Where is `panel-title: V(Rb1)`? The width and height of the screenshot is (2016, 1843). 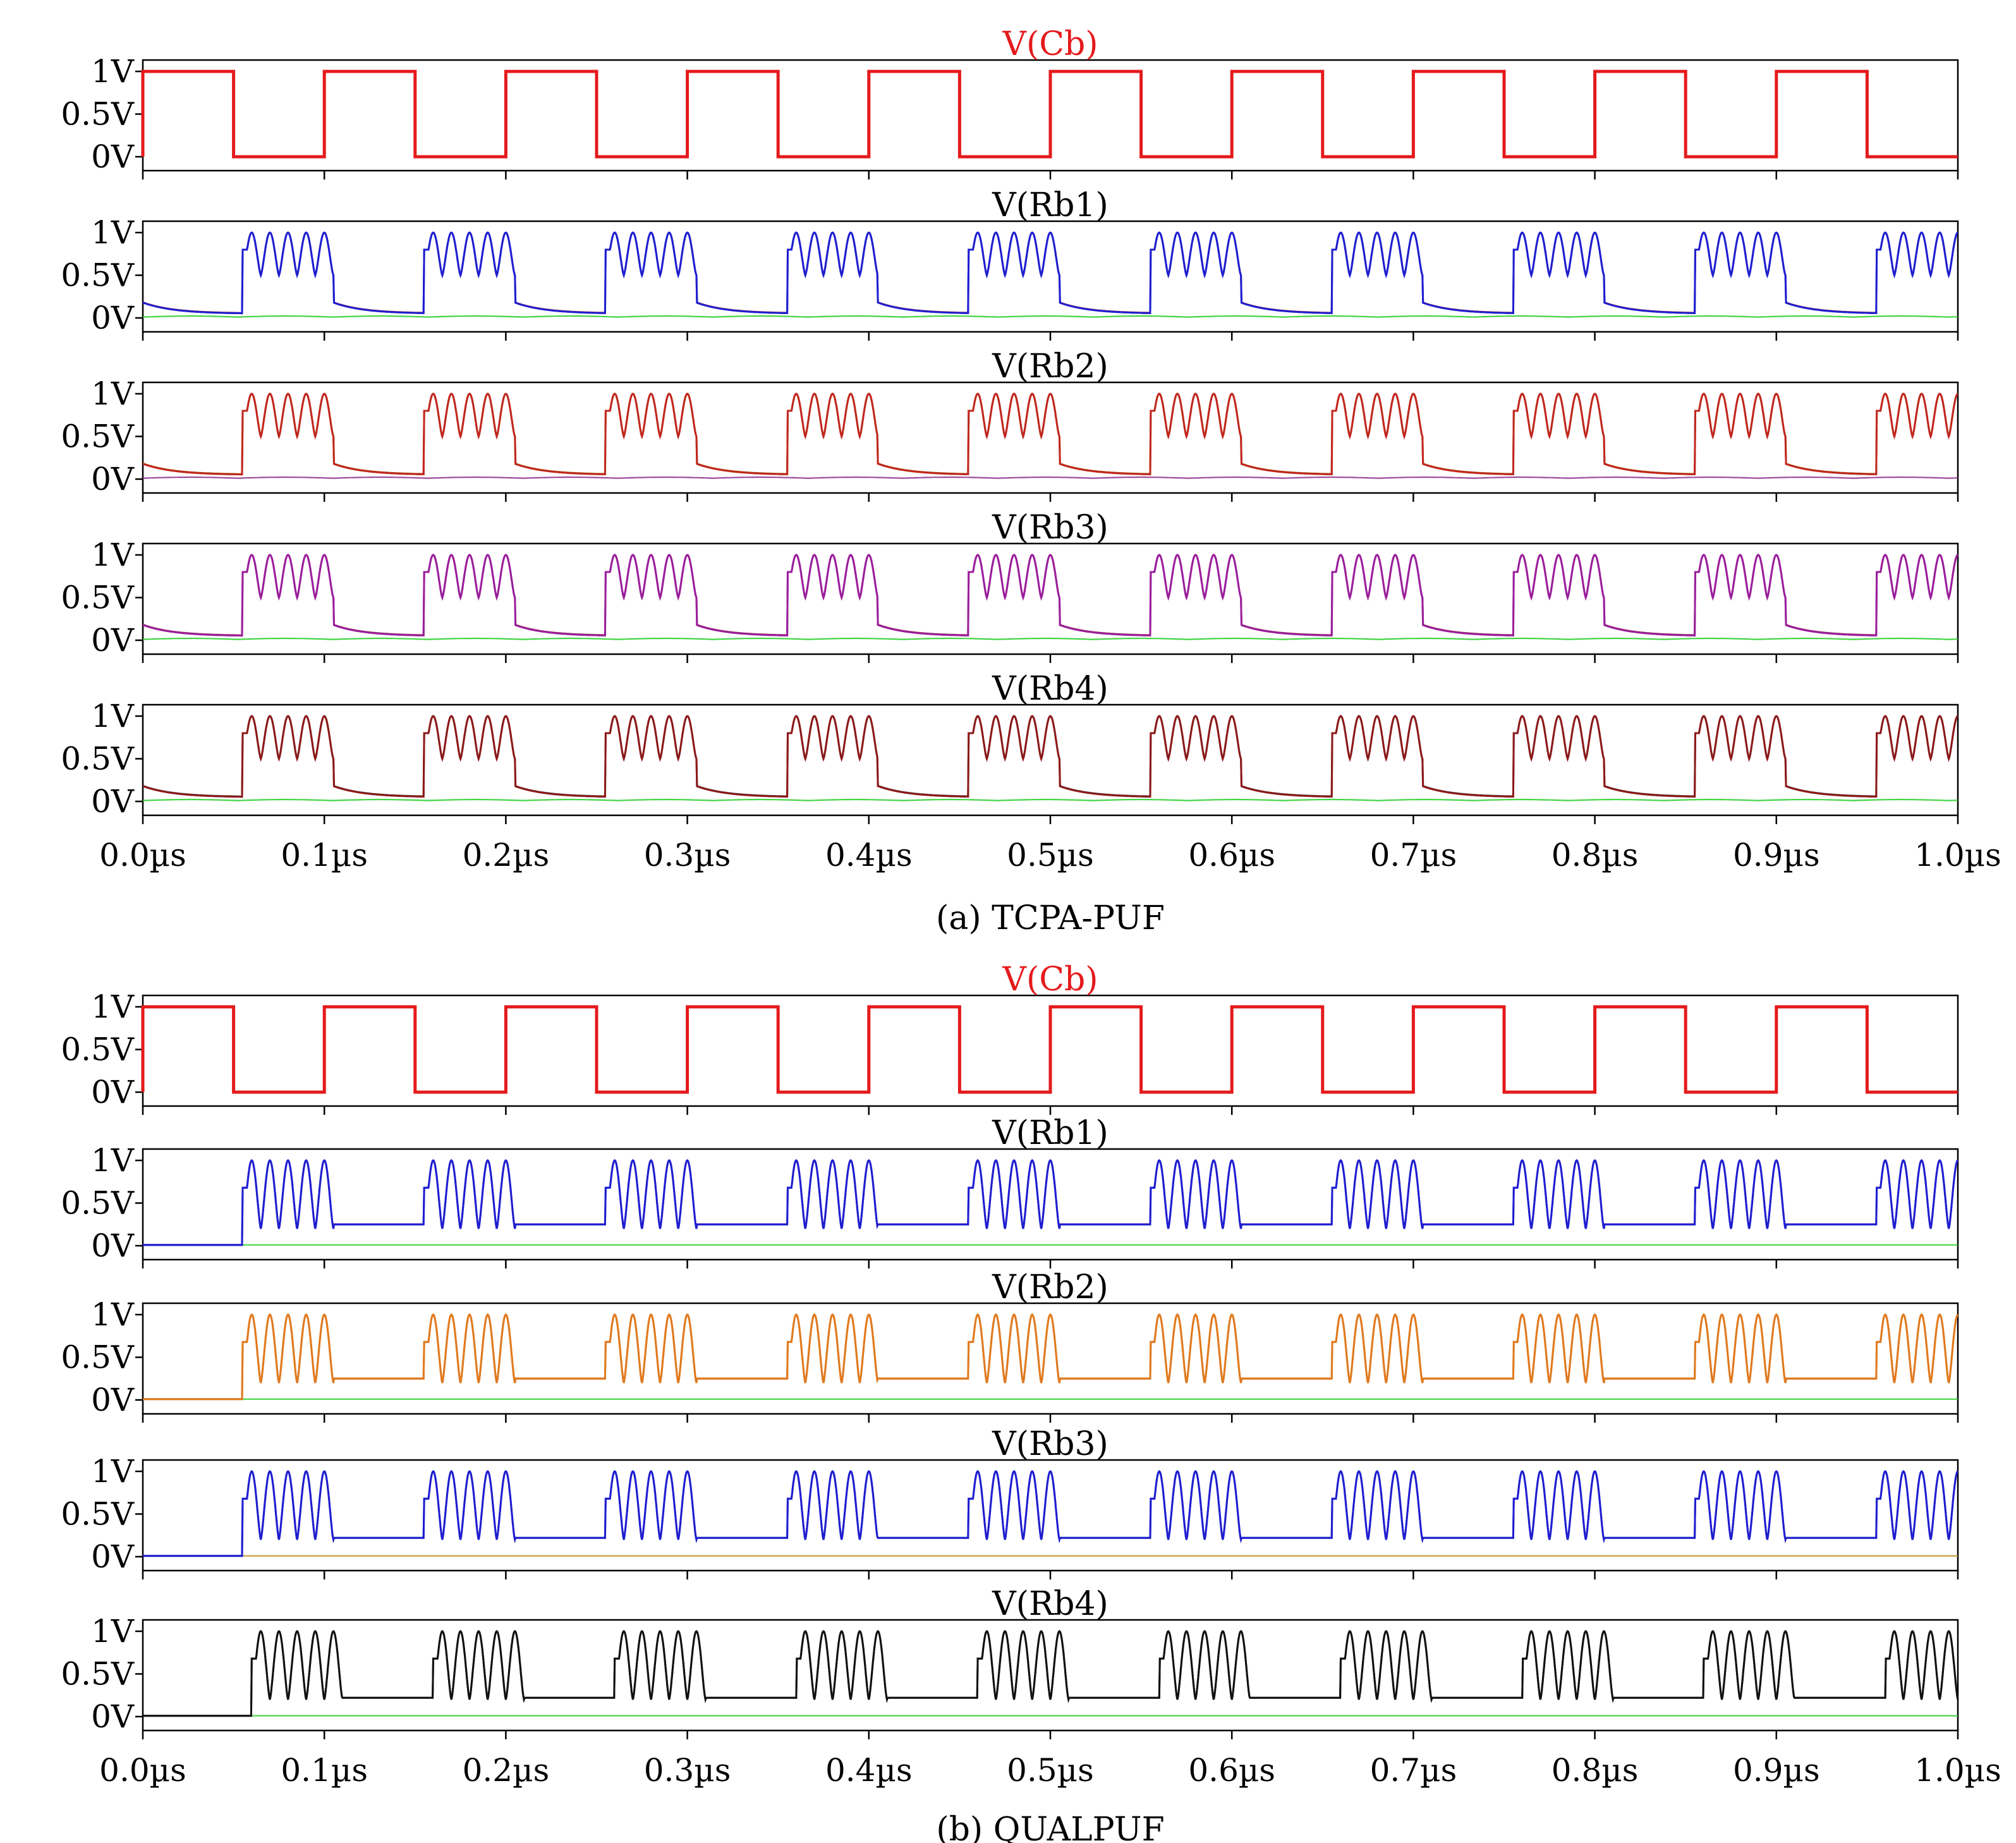 panel-title: V(Rb1) is located at coordinates (1050, 205).